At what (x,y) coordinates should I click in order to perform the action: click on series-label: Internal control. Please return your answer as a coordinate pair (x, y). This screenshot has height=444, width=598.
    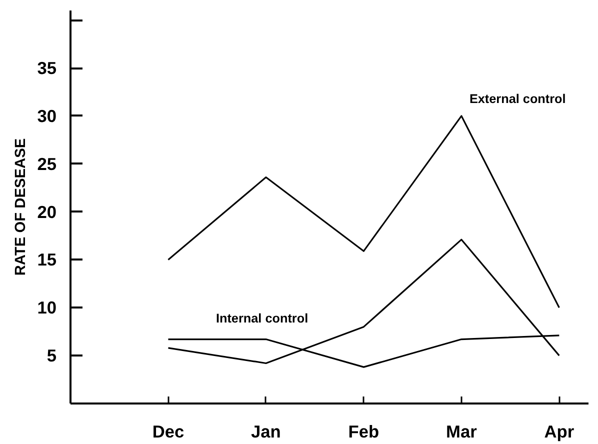
    Looking at the image, I should click on (262, 318).